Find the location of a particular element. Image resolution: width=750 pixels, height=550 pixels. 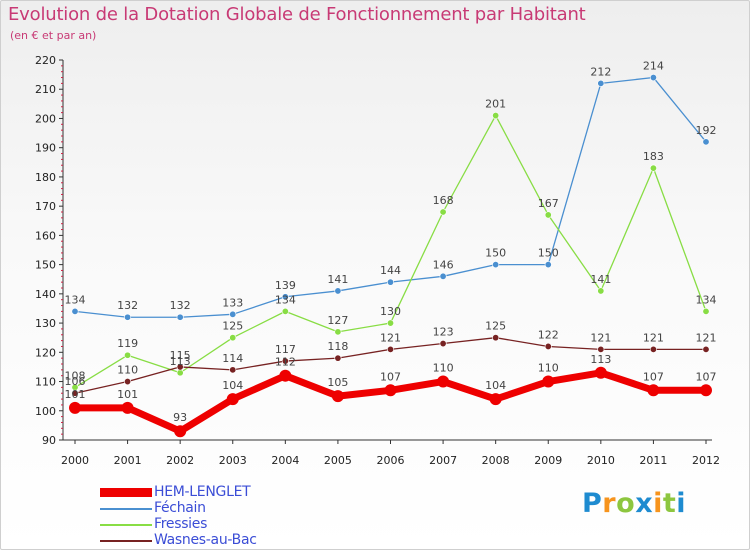

x-tick-label: 2011 is located at coordinates (653, 460).